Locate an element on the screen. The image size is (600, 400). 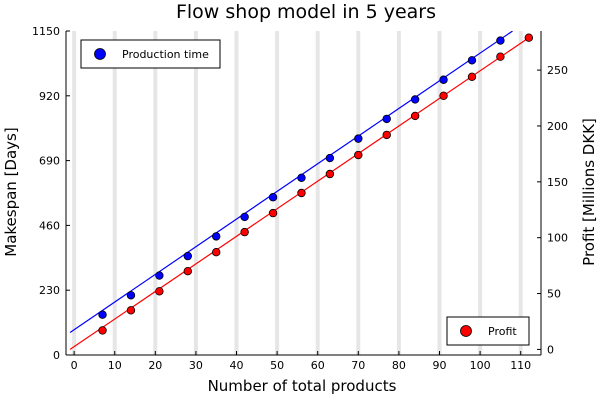
y-left-tick-label-1: 230 is located at coordinates (49, 290).